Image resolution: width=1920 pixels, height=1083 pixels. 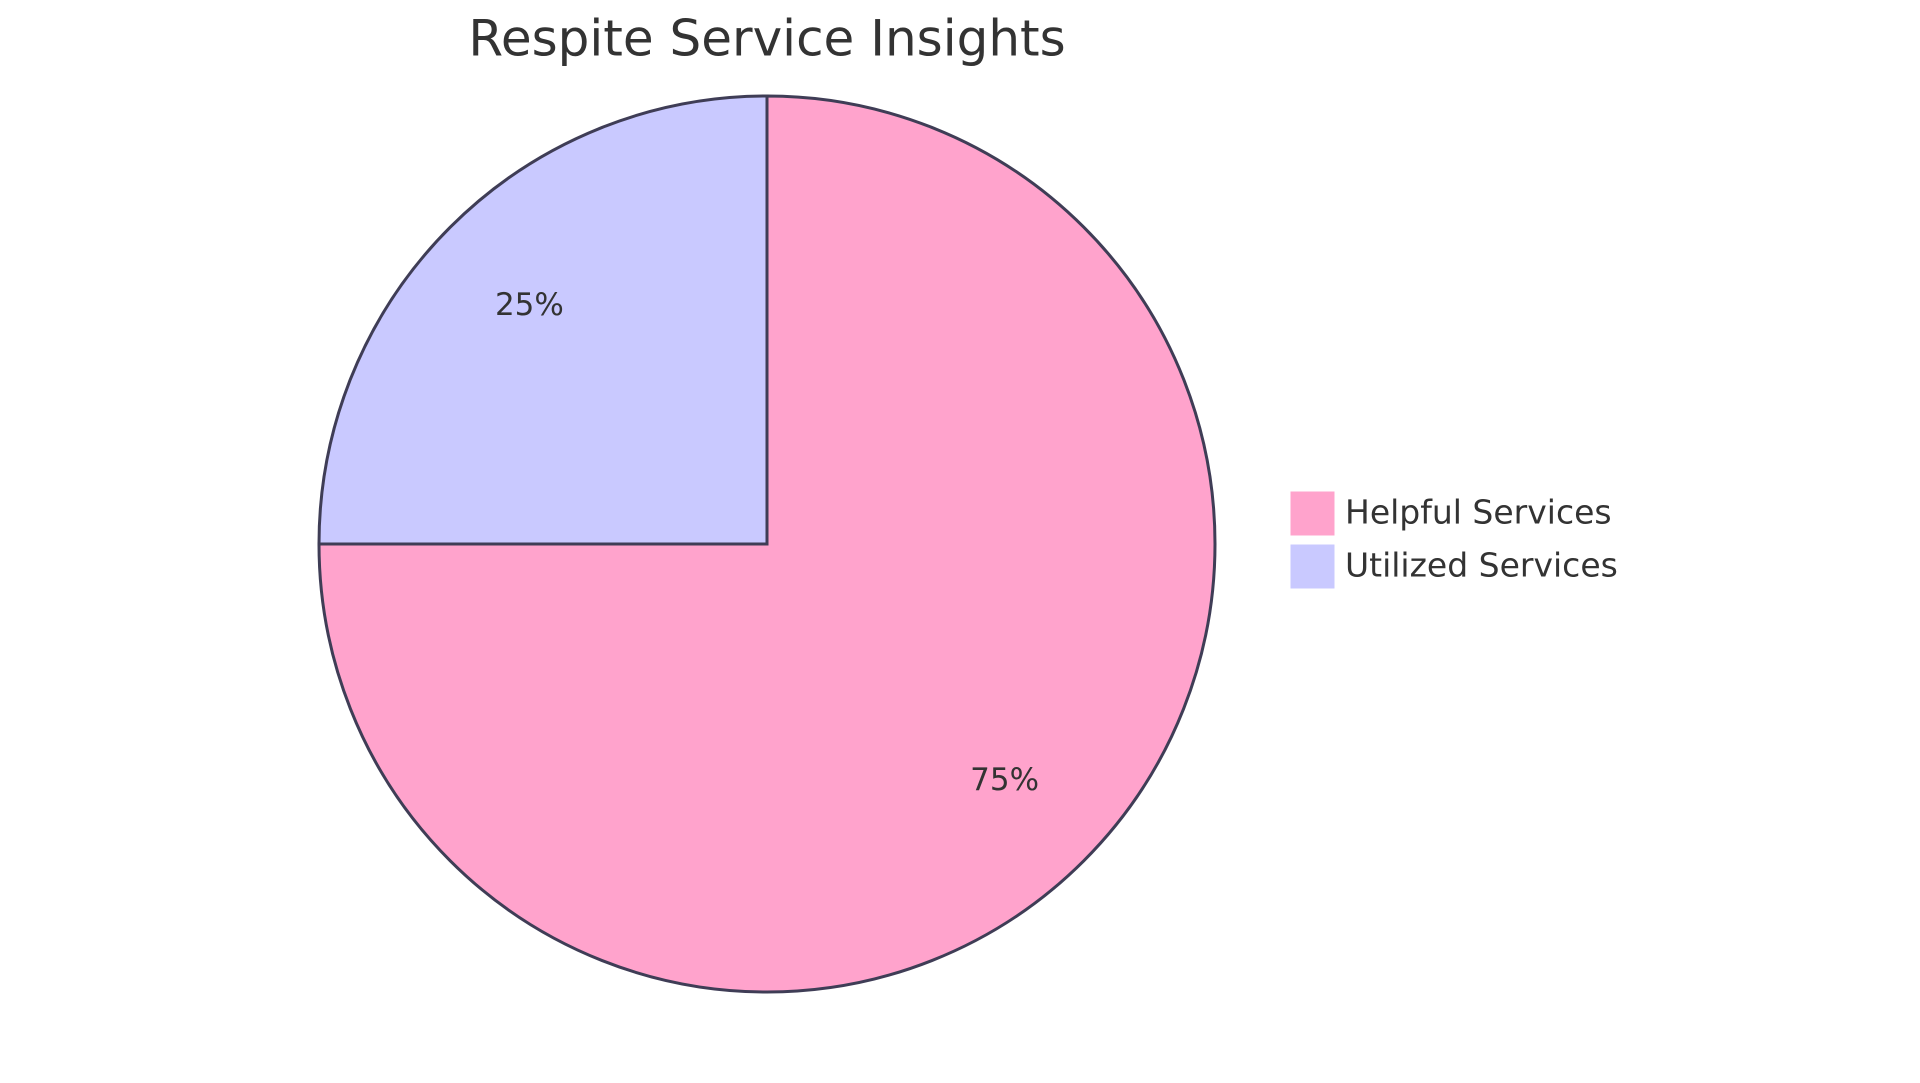 What do you see at coordinates (1453, 540) in the screenshot?
I see `legend: Helpful Services Utilized Services` at bounding box center [1453, 540].